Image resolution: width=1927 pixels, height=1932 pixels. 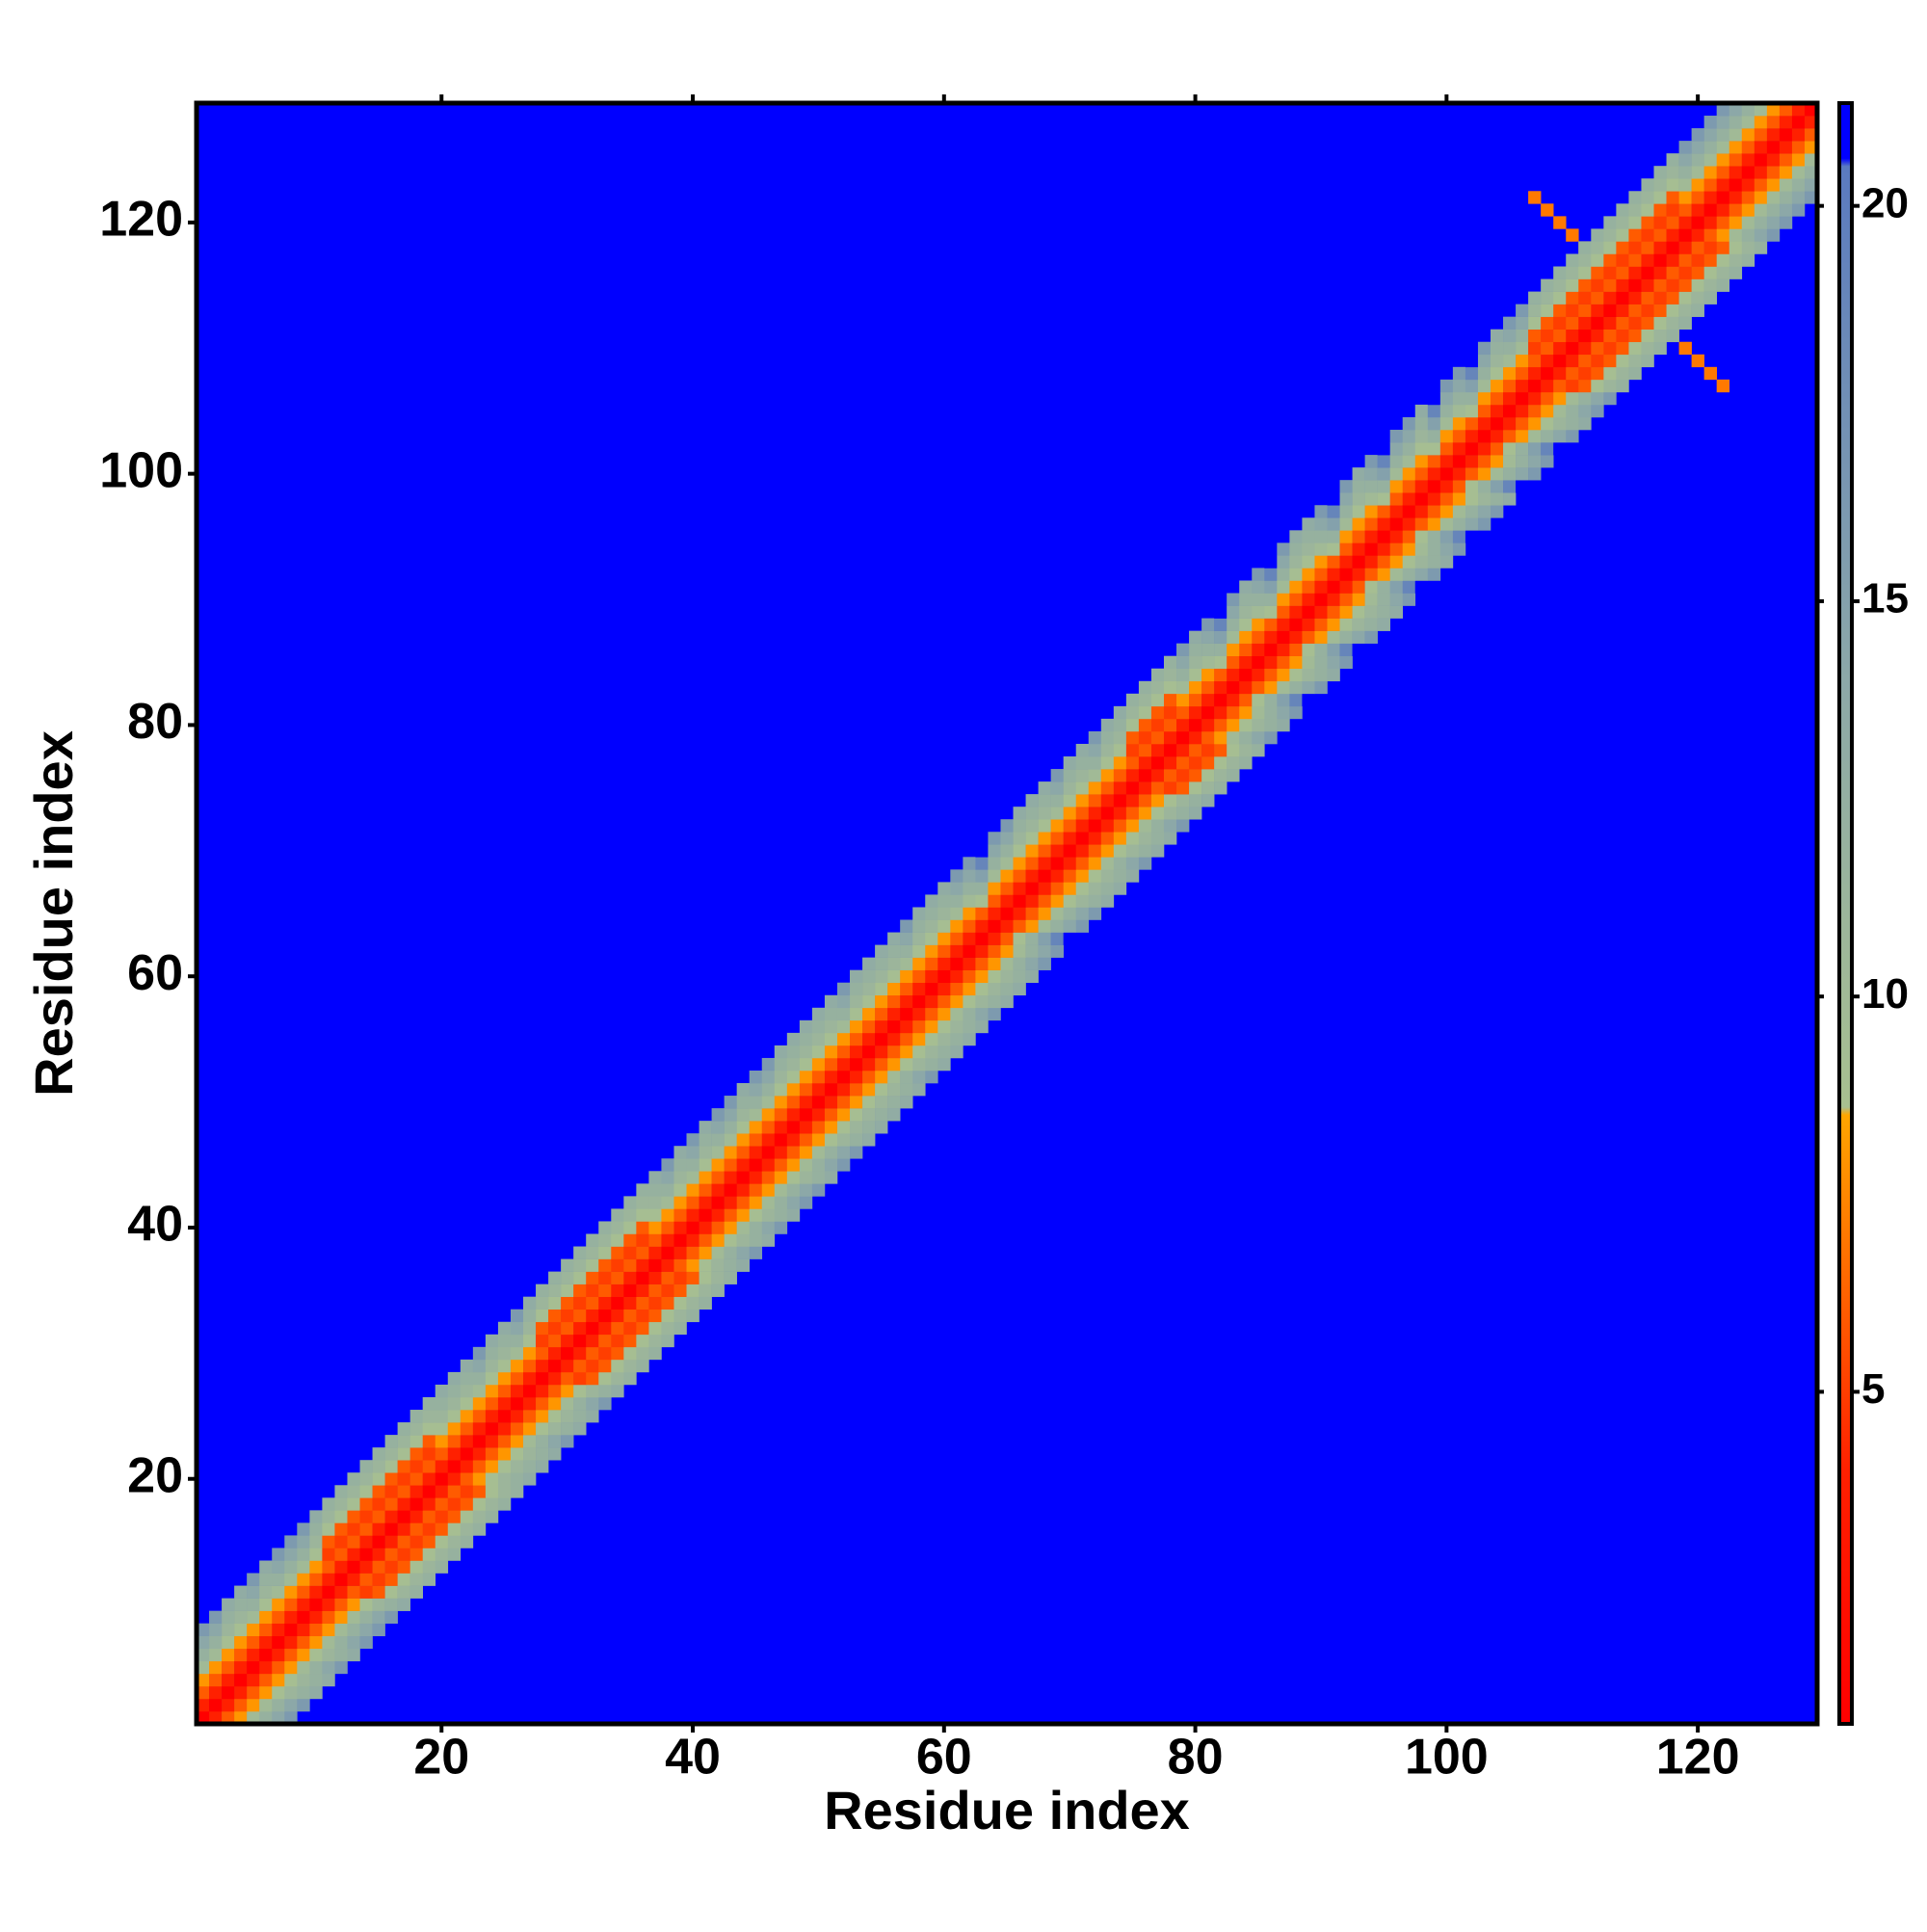 What do you see at coordinates (141, 220) in the screenshot?
I see `y-tick-label: 120` at bounding box center [141, 220].